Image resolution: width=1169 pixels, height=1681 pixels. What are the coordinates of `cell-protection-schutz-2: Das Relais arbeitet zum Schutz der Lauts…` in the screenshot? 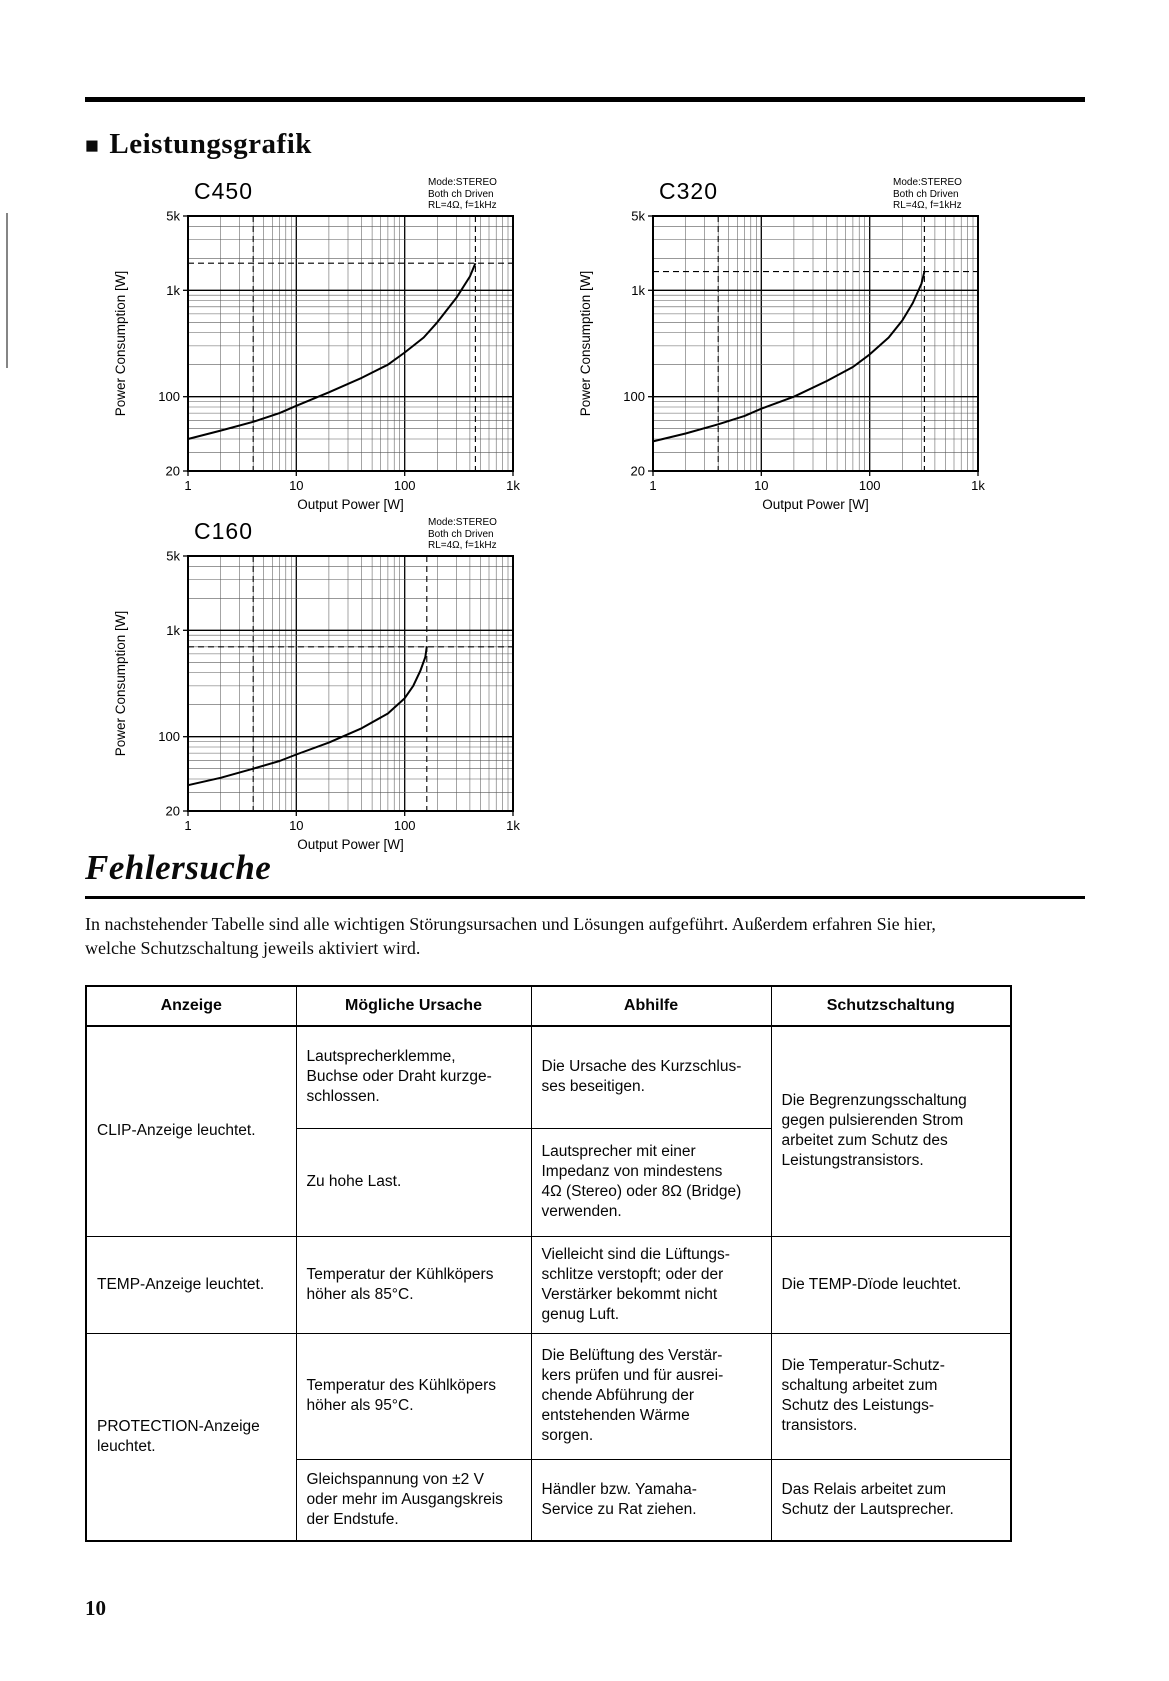 It's located at (891, 1500).